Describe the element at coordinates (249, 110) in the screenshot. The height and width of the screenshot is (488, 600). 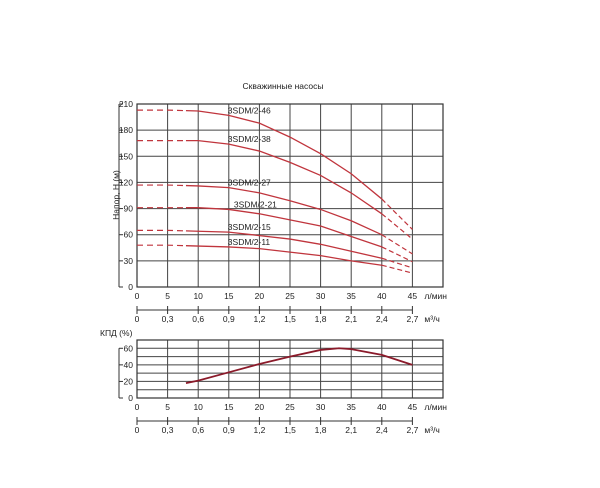
I see `series-label: 3SDM/2-46` at that location.